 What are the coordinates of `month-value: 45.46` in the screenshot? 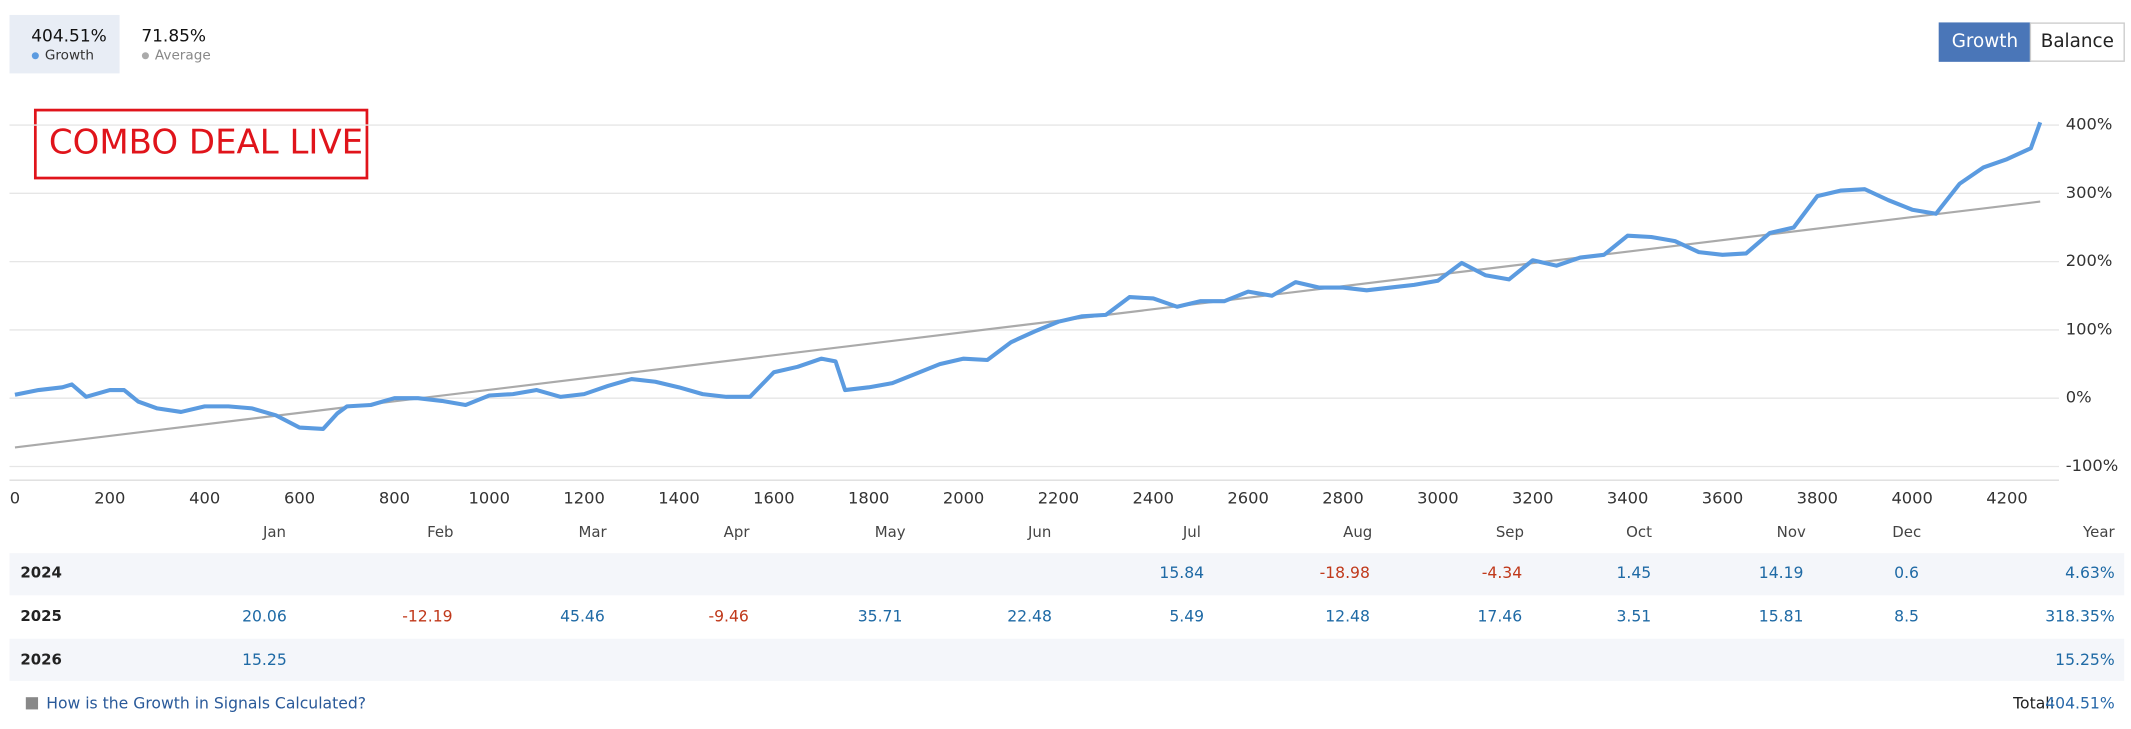 It's located at (582, 617).